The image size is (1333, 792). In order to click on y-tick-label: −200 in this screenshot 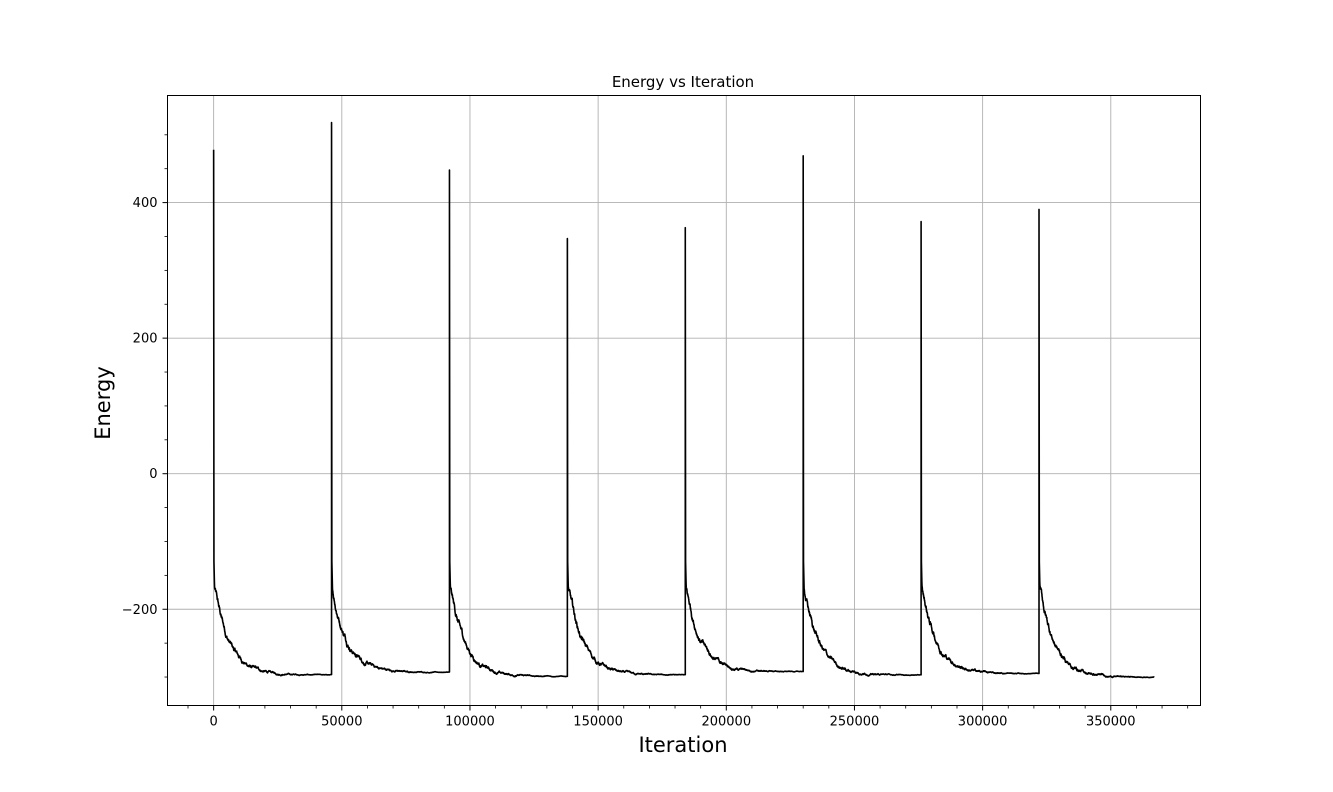, I will do `click(140, 610)`.